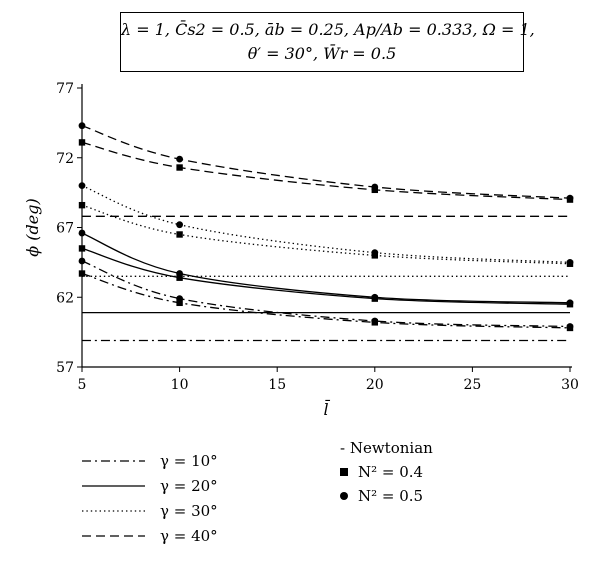 This screenshot has width=600, height=568. I want to click on legend-marker-label-1: N² = 0.4, so click(390, 472).